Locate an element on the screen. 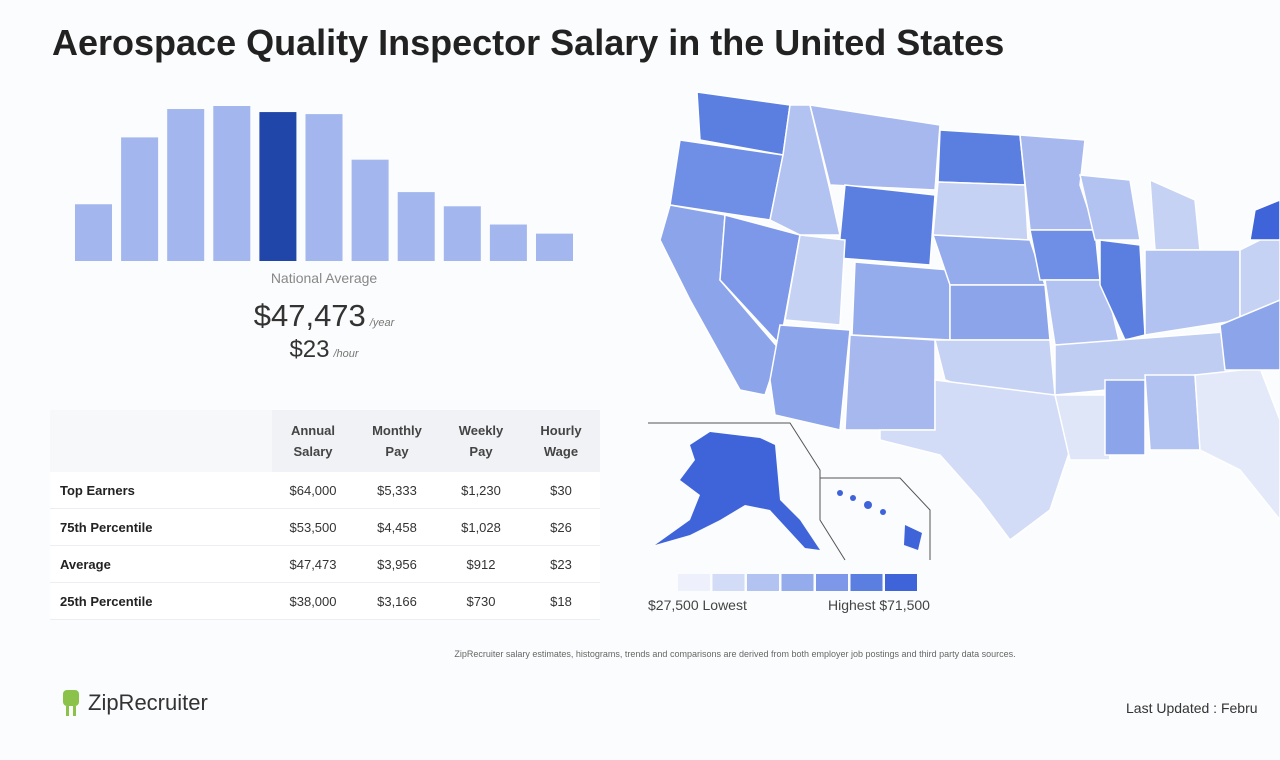  average-year: $47,473/year is located at coordinates (324, 316).